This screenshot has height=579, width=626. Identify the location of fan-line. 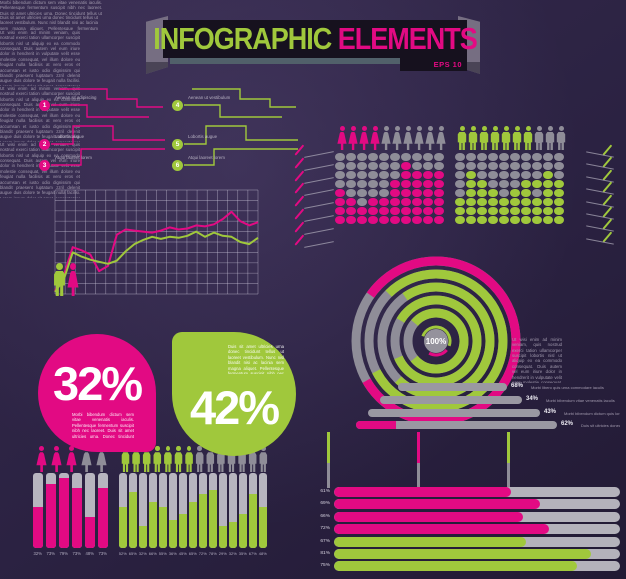
(319, 218).